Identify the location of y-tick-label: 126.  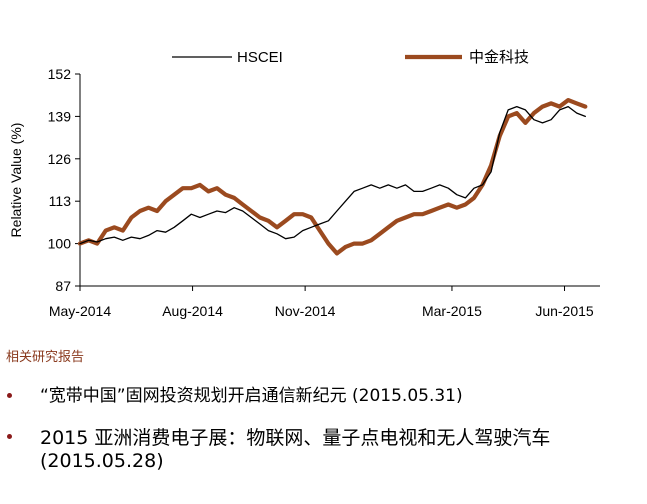
(60, 159).